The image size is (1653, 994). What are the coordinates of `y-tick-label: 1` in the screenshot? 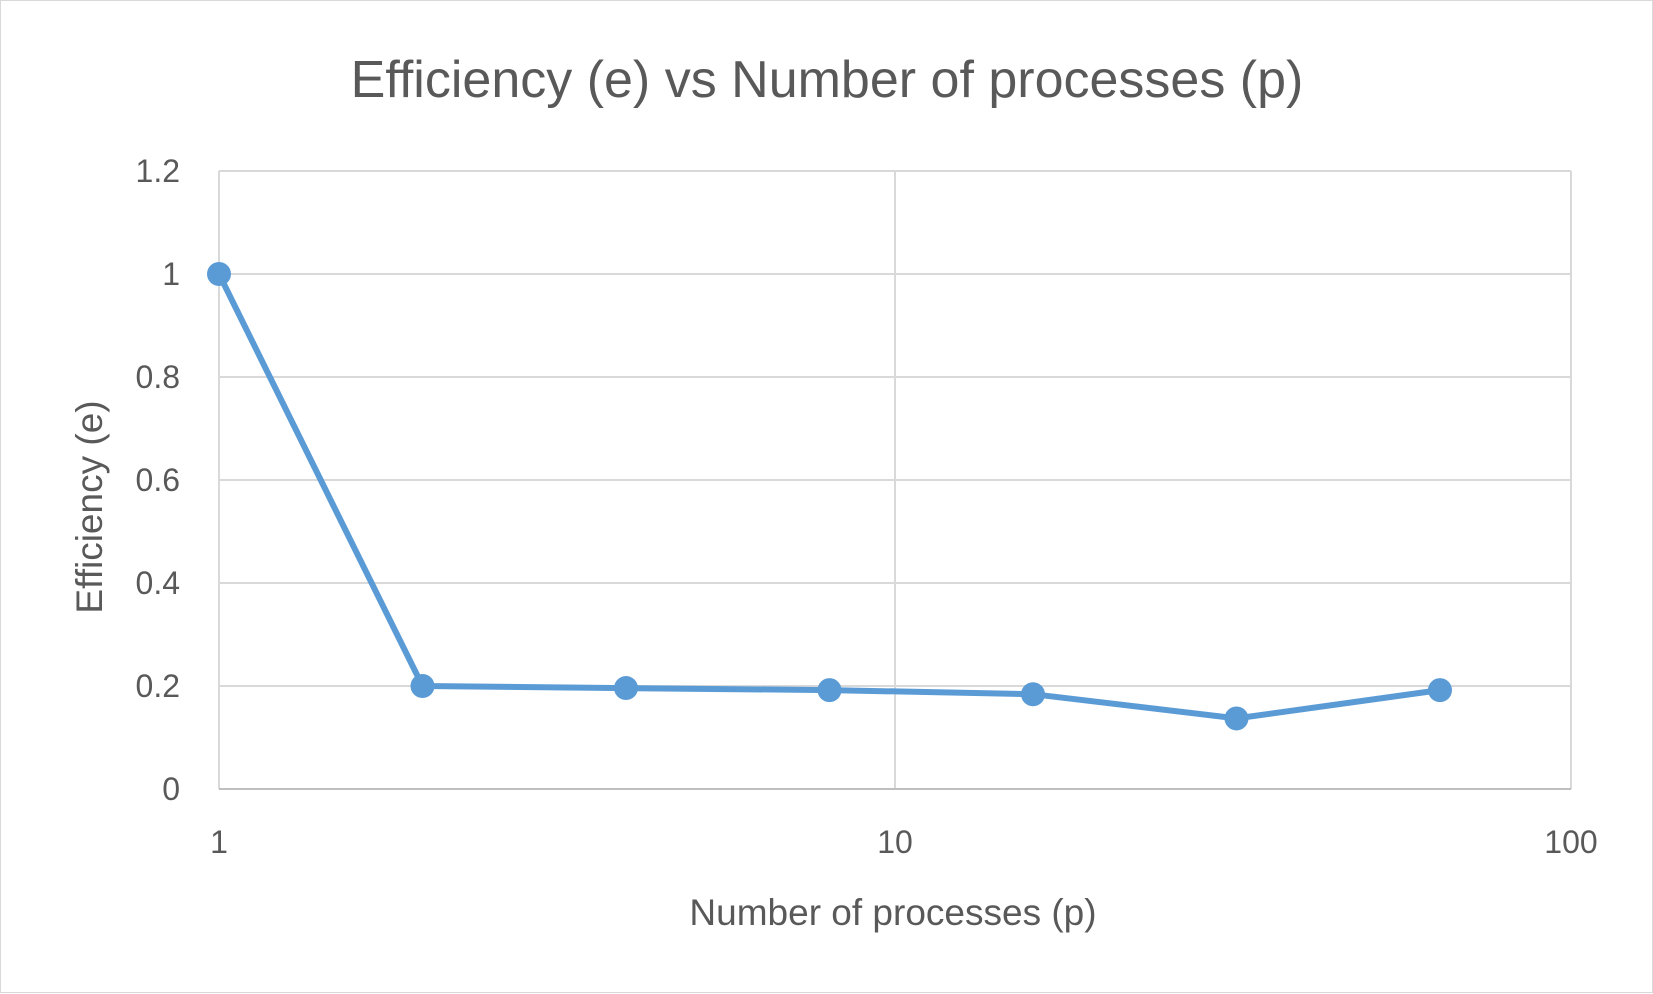 It's located at (171, 274).